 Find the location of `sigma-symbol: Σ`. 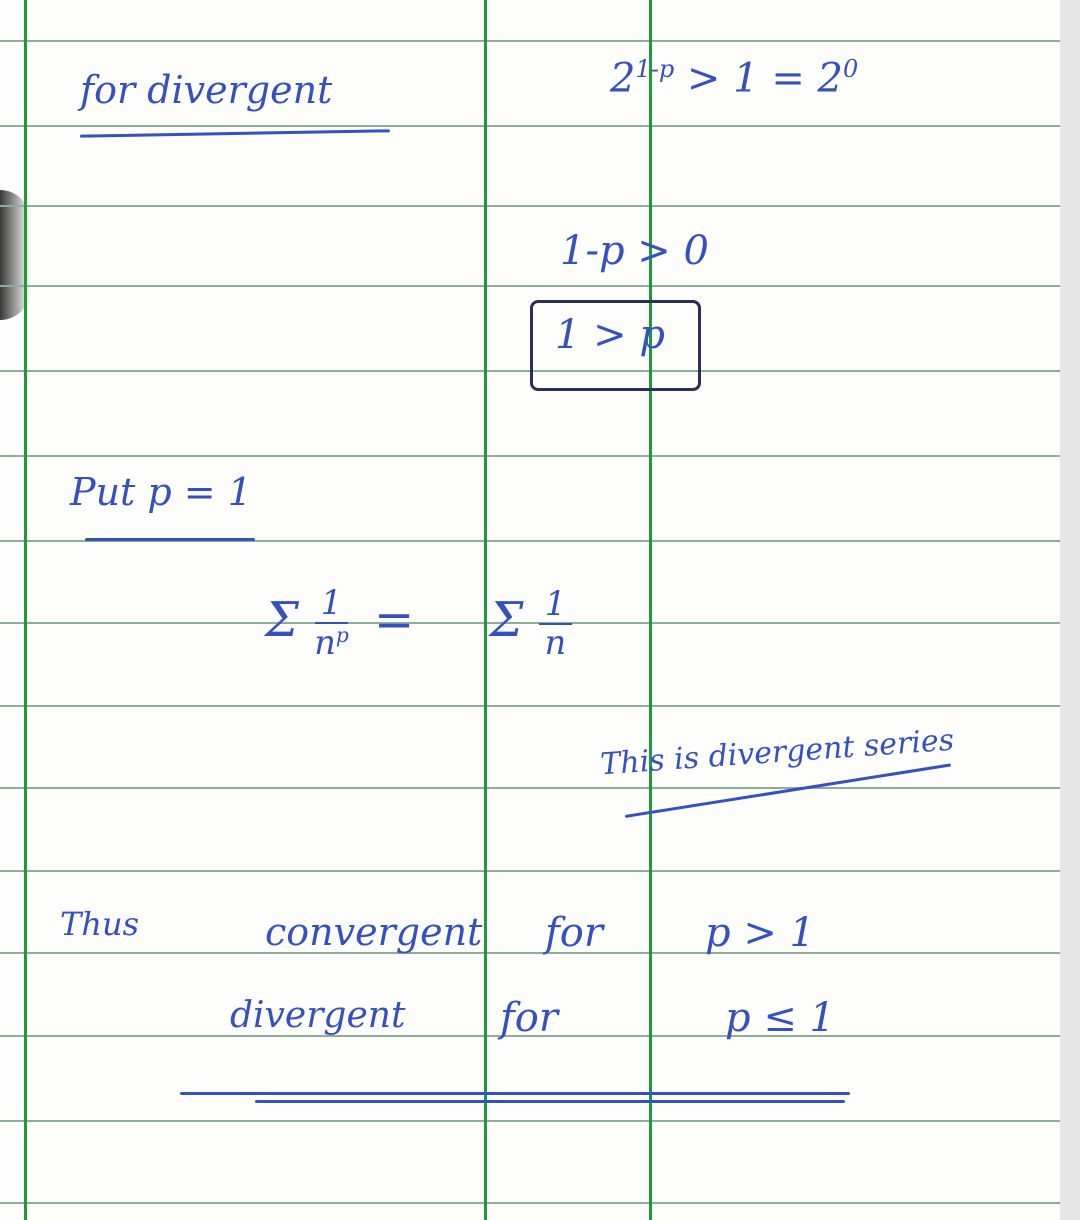

sigma-symbol: Σ is located at coordinates (282, 620).